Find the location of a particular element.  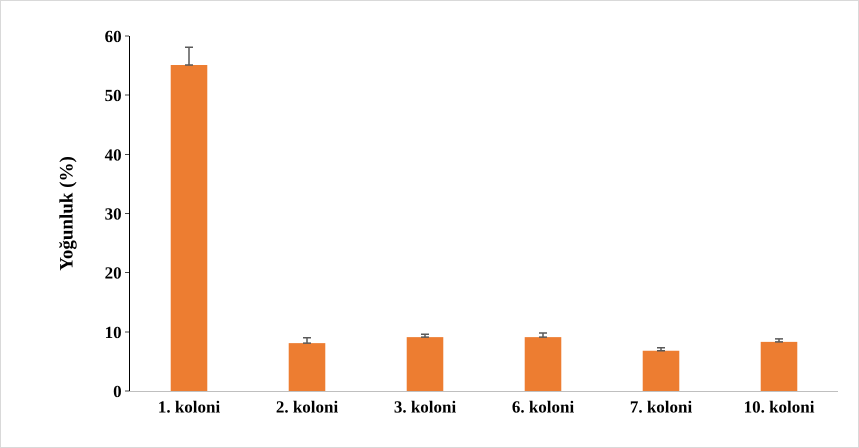

x-tick-label: 2. koloni is located at coordinates (307, 406).